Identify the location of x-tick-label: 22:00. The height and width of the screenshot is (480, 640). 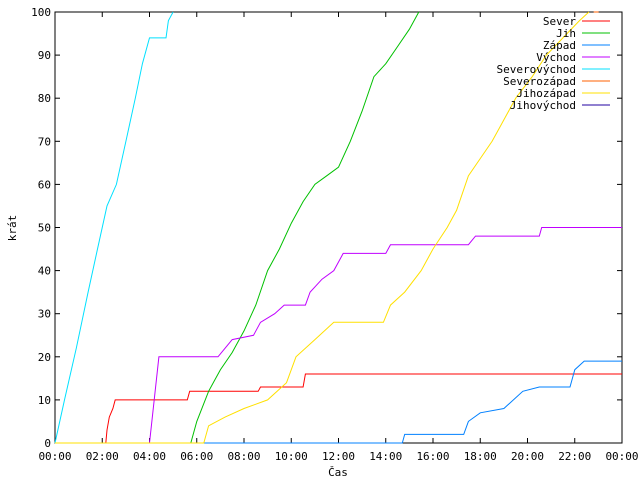
(574, 456).